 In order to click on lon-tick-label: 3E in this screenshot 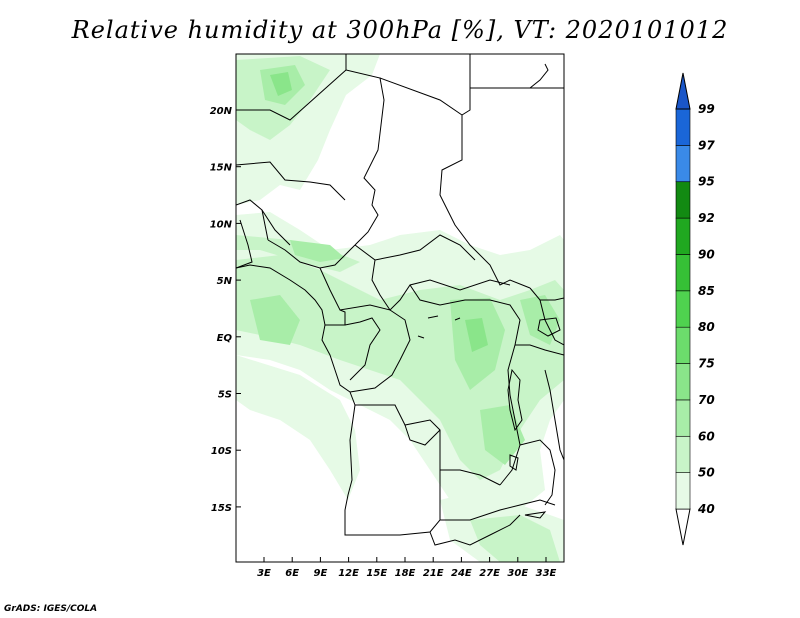, I will do `click(264, 573)`.